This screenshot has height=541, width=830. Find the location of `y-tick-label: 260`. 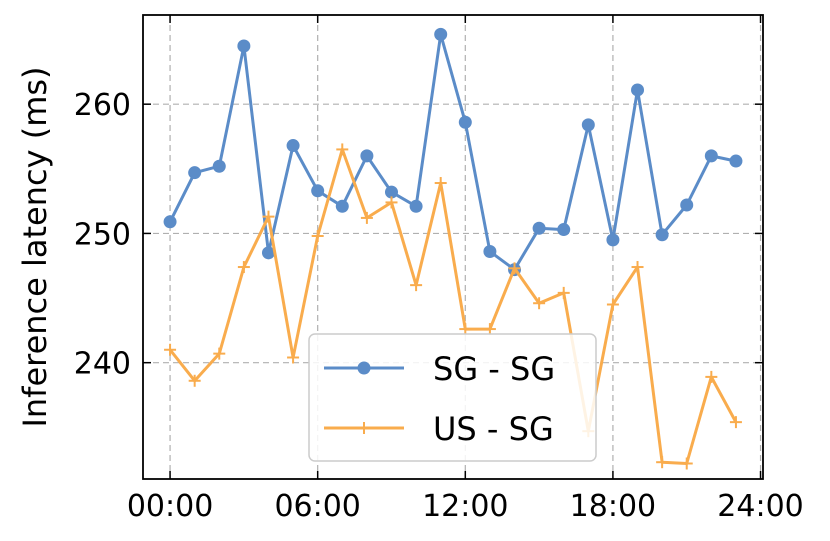

y-tick-label: 260 is located at coordinates (102, 105).